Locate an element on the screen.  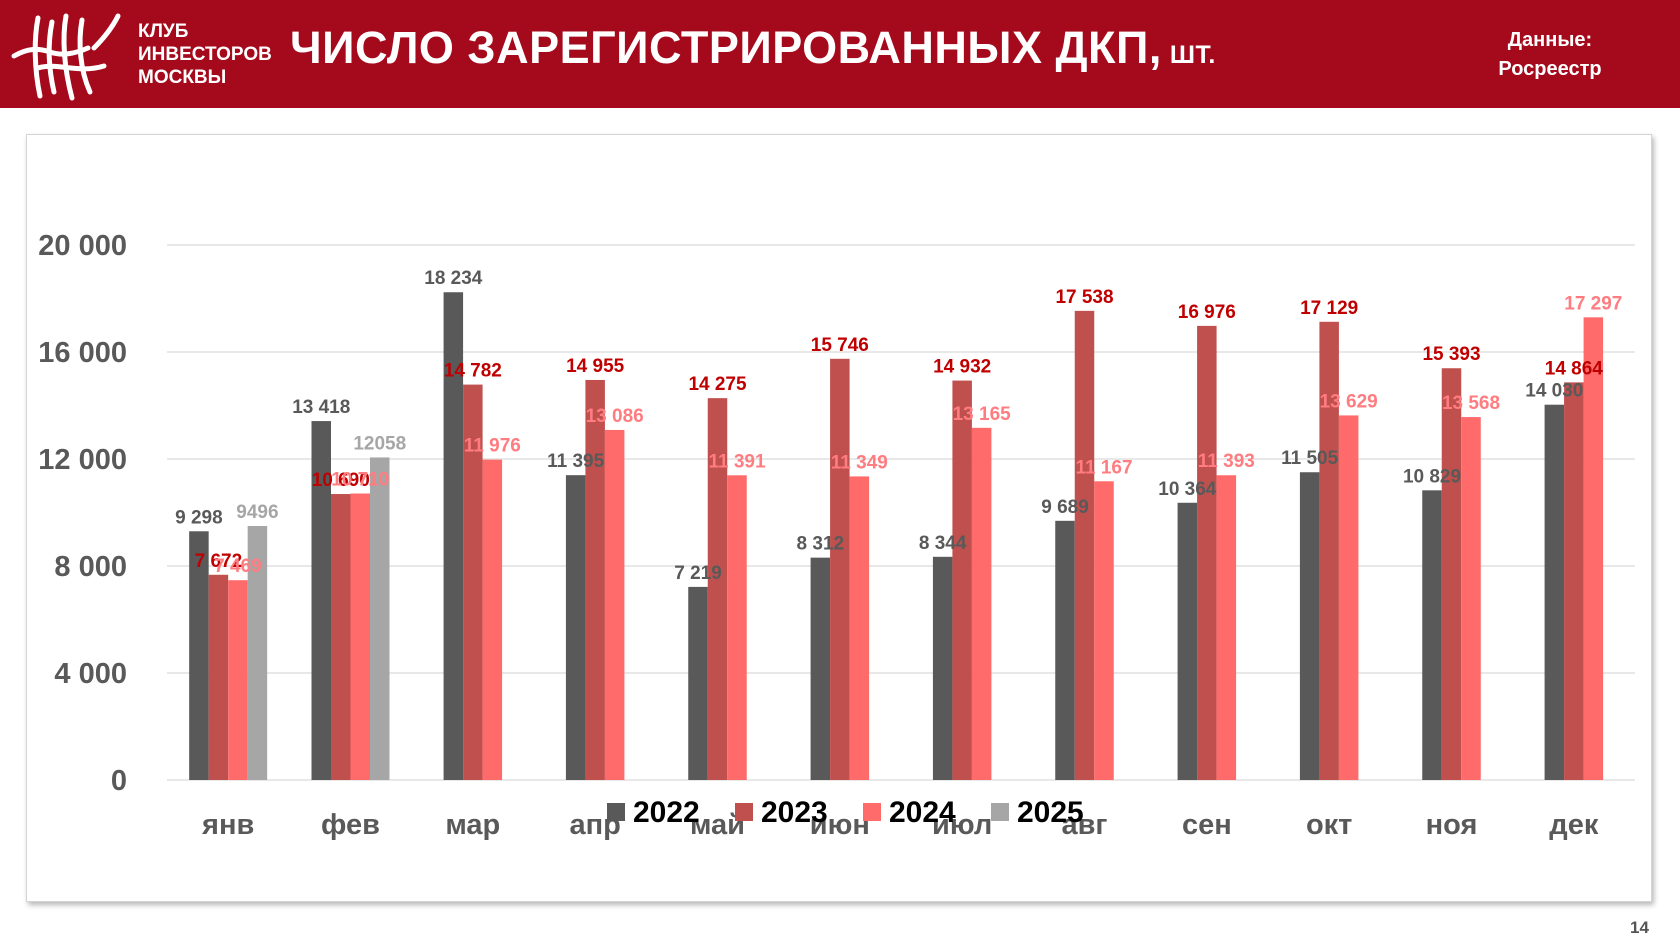
data-label-2022: 18 234 is located at coordinates (453, 278).